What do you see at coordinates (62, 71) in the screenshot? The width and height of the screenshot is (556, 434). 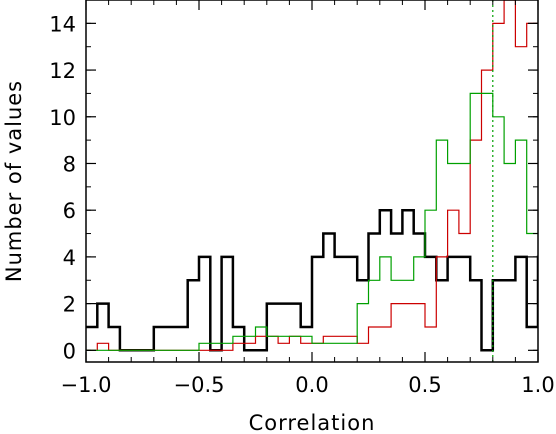 I see `y-tick-label: 12` at bounding box center [62, 71].